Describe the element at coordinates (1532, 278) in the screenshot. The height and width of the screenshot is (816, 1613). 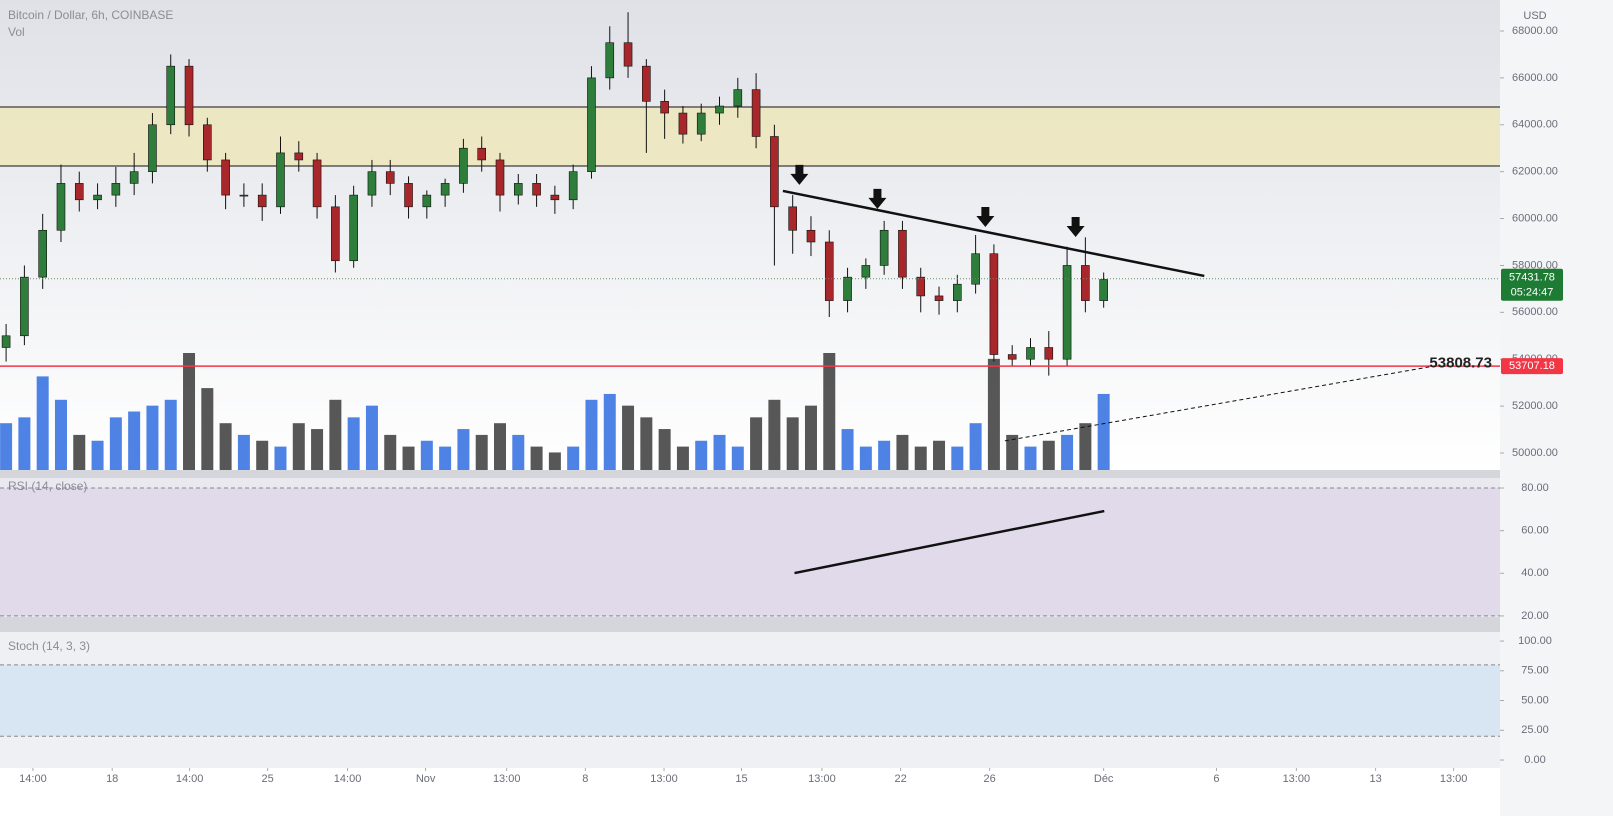
I see `last-price-label: 57431.78` at that location.